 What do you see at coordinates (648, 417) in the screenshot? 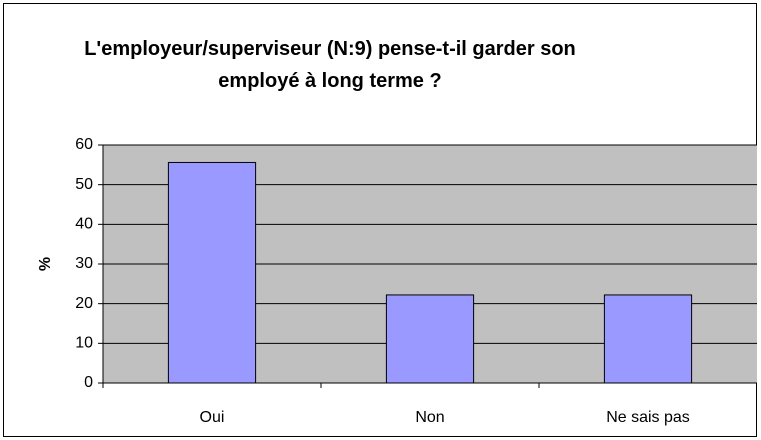
I see `x-tick-label: Ne sais pas` at bounding box center [648, 417].